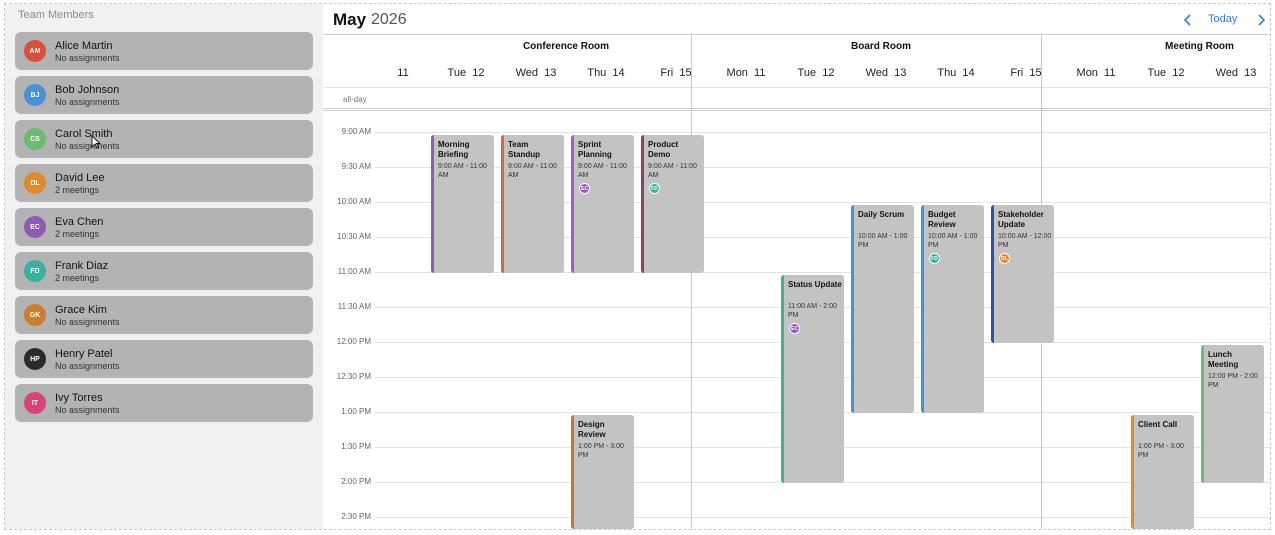 Image resolution: width=1275 pixels, height=535 pixels. What do you see at coordinates (353, 376) in the screenshot?
I see `time-label: 12:30 PM` at bounding box center [353, 376].